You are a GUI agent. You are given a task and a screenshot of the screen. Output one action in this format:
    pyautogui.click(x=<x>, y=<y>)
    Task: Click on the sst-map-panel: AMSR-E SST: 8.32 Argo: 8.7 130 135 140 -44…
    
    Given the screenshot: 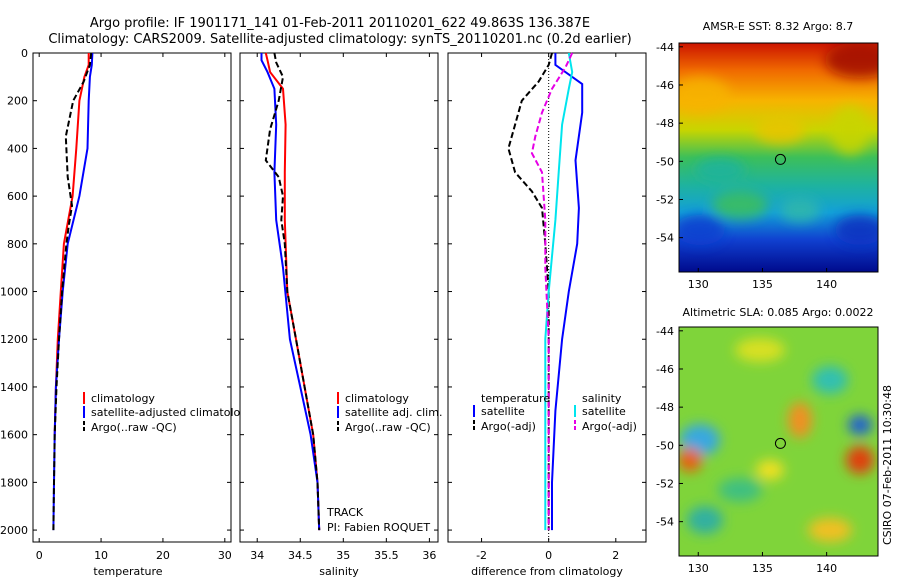 What is the action you would take?
    pyautogui.click(x=767, y=155)
    